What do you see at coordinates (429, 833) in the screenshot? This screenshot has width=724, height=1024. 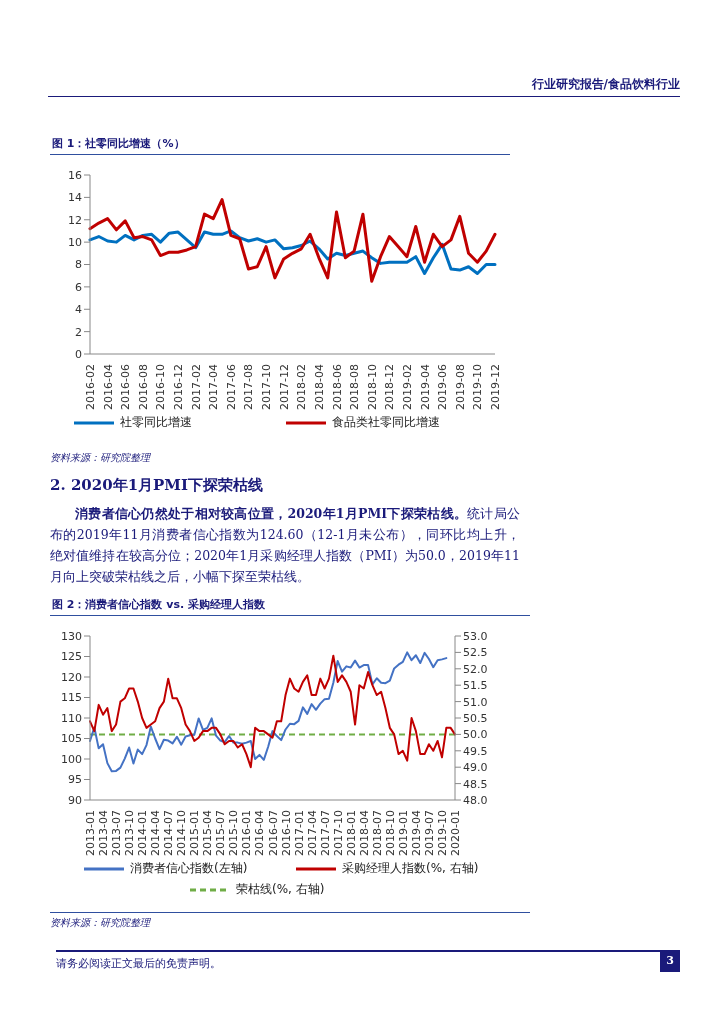 I see `x-tick-label: 2019-07` at bounding box center [429, 833].